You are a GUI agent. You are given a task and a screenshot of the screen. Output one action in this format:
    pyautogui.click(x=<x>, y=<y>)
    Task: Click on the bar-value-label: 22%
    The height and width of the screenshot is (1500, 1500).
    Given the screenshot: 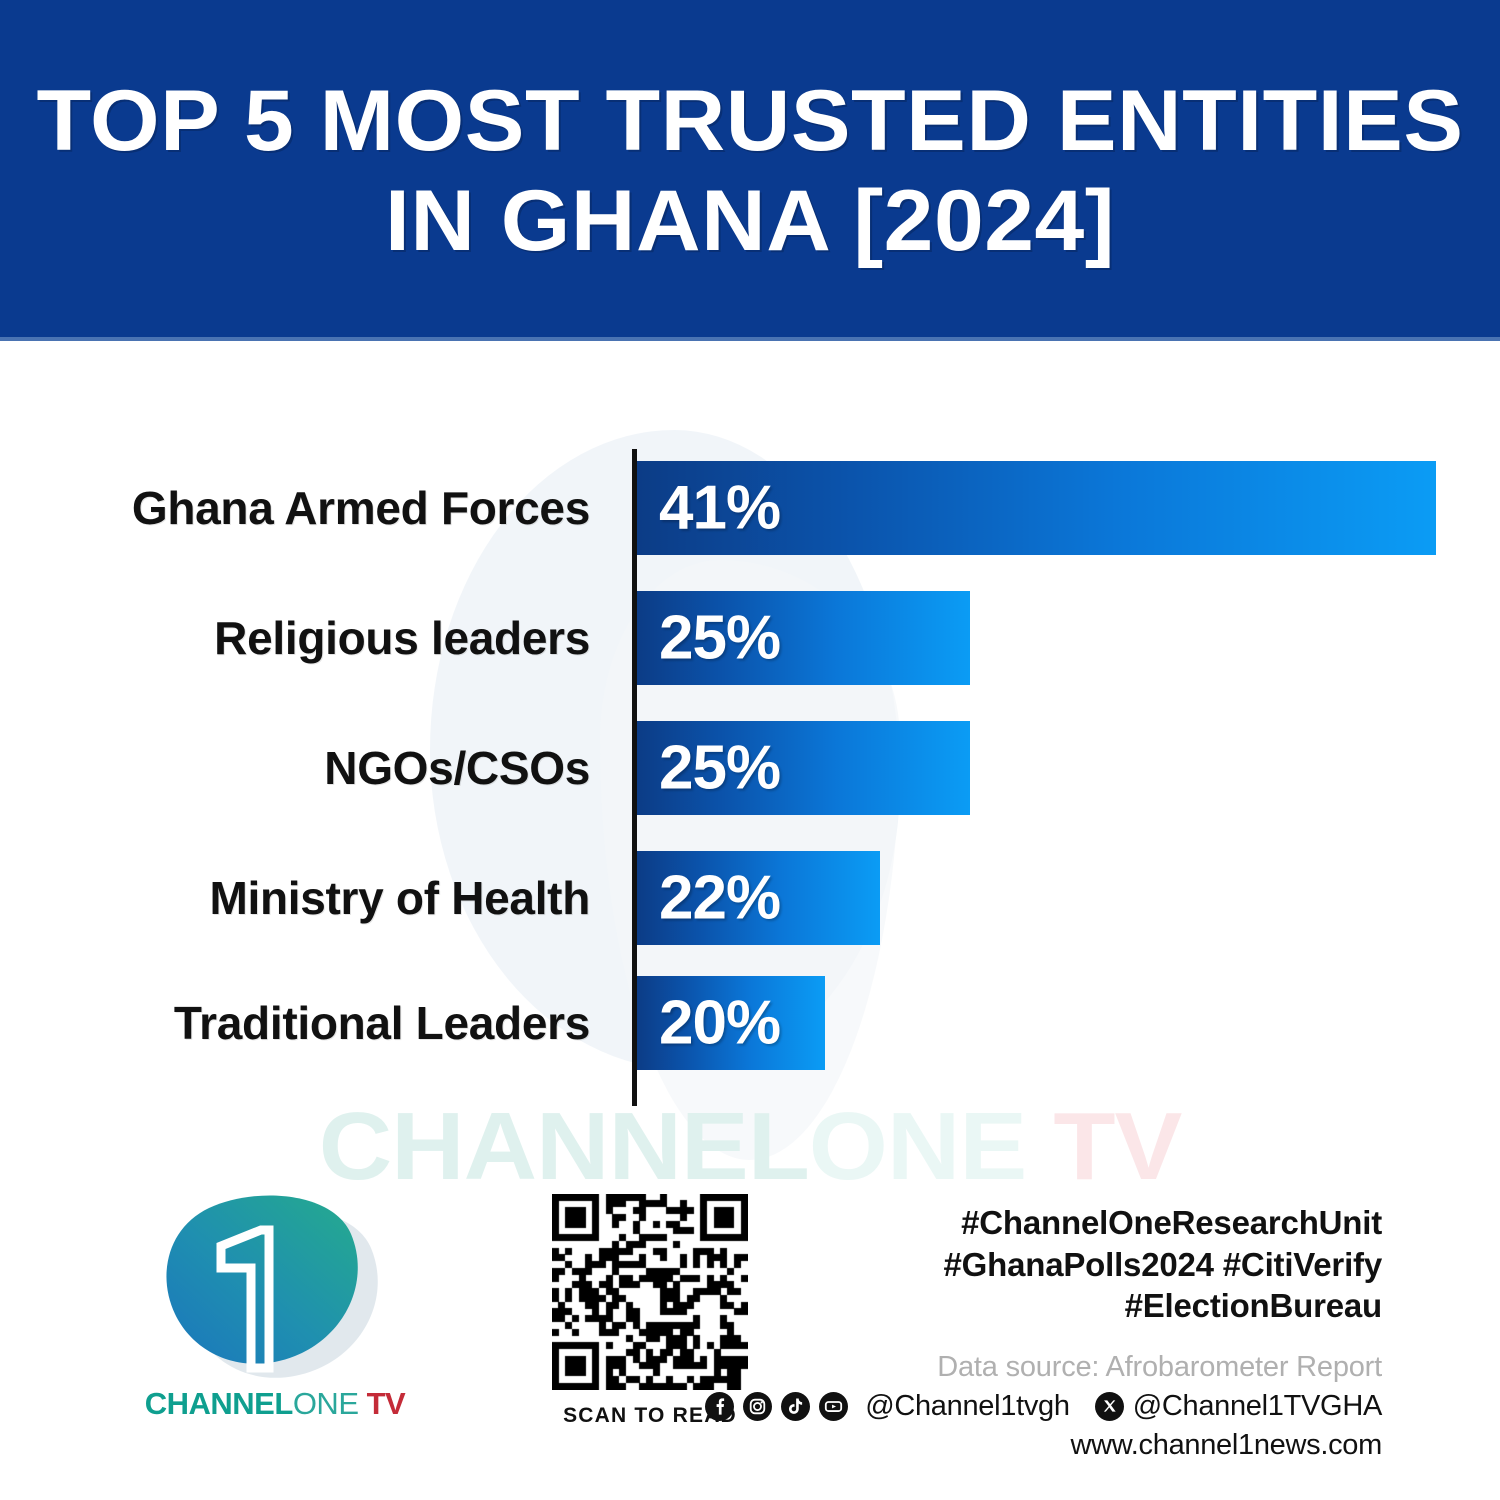 What is the action you would take?
    pyautogui.click(x=720, y=898)
    